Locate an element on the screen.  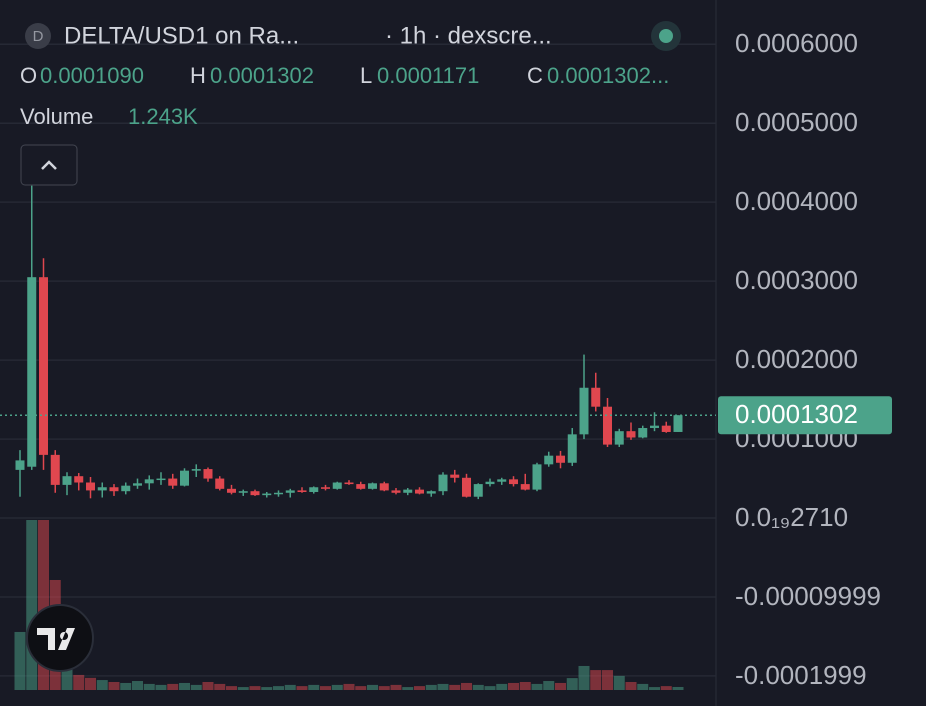
volume-label: Volume is located at coordinates (56, 116).